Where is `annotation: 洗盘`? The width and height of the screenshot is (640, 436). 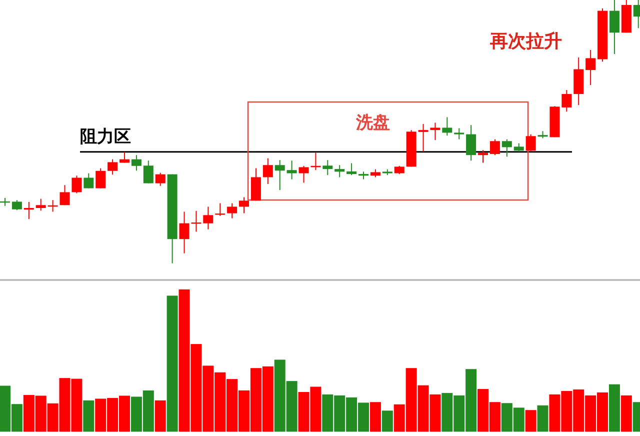
annotation: 洗盘 is located at coordinates (372, 123).